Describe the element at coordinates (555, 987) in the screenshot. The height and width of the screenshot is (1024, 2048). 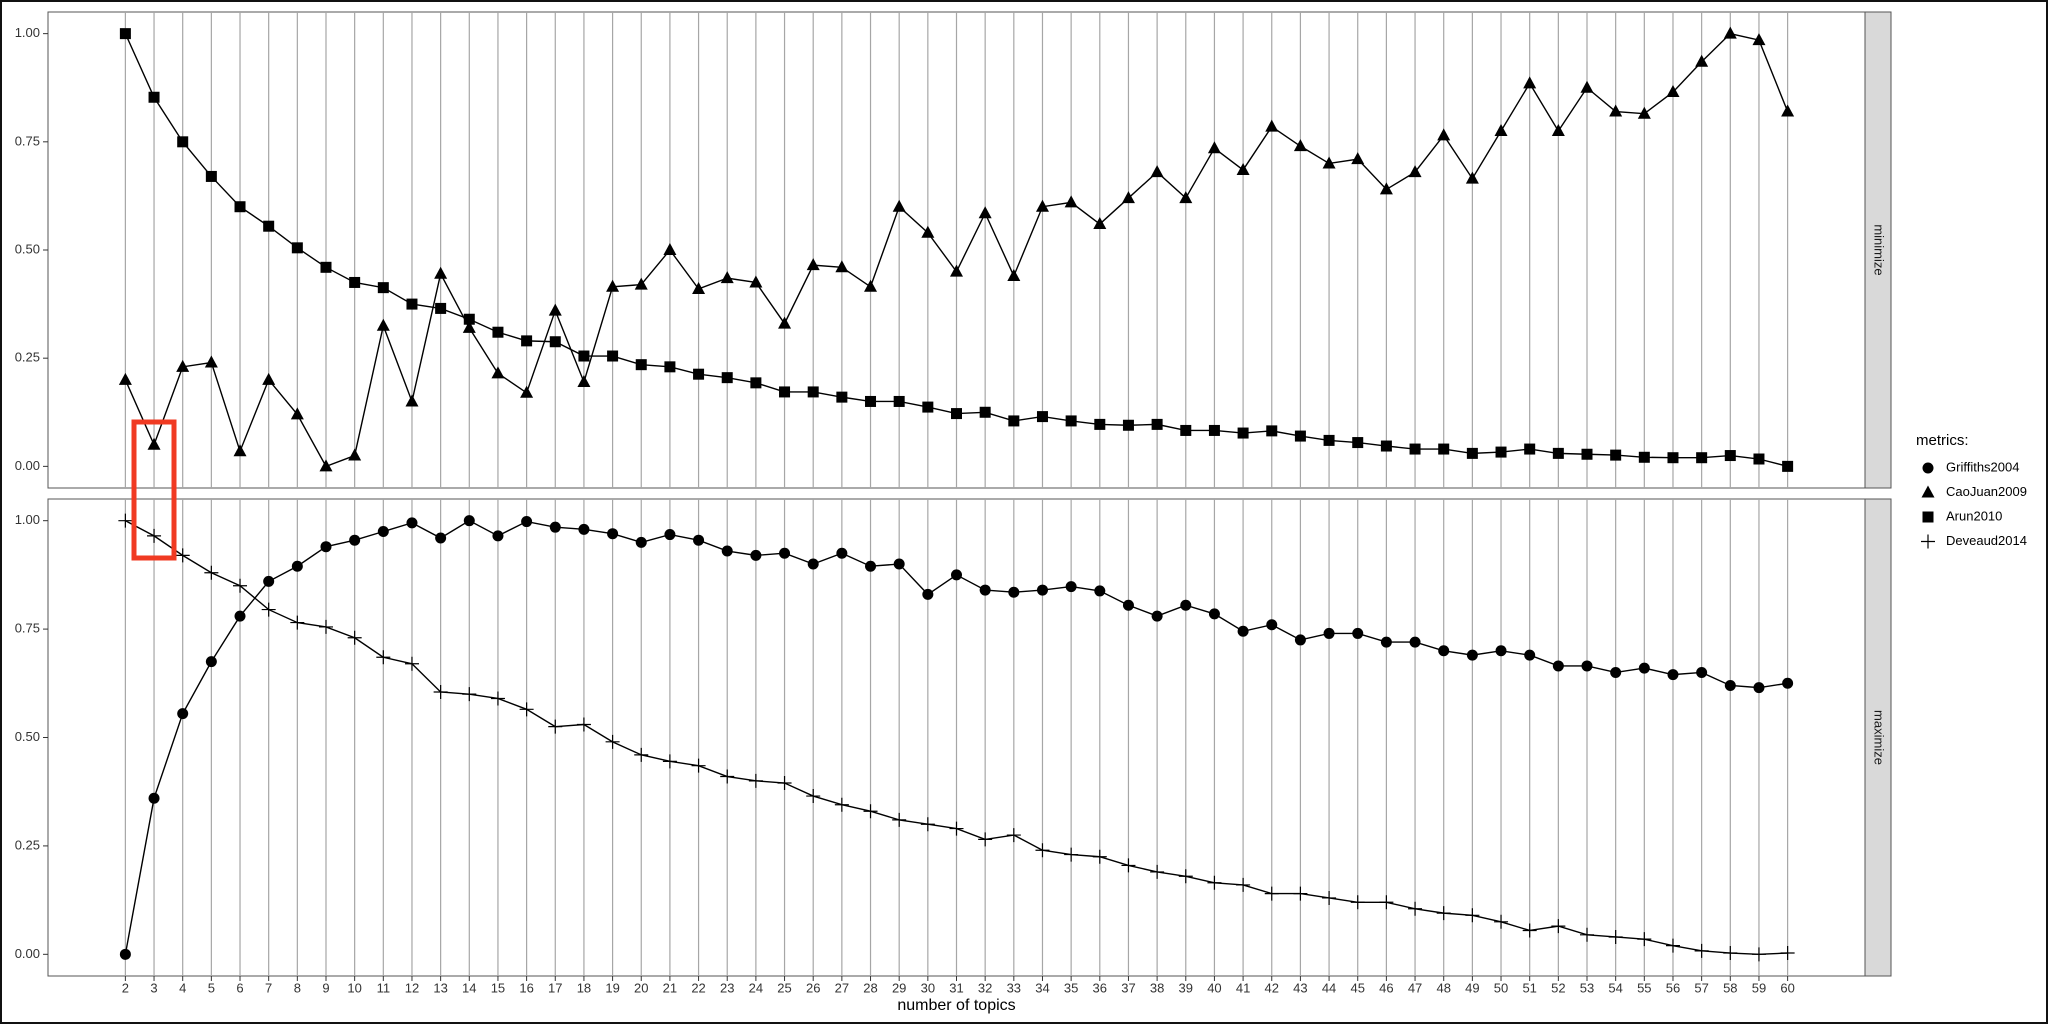
I see `x-tick-label: 17` at that location.